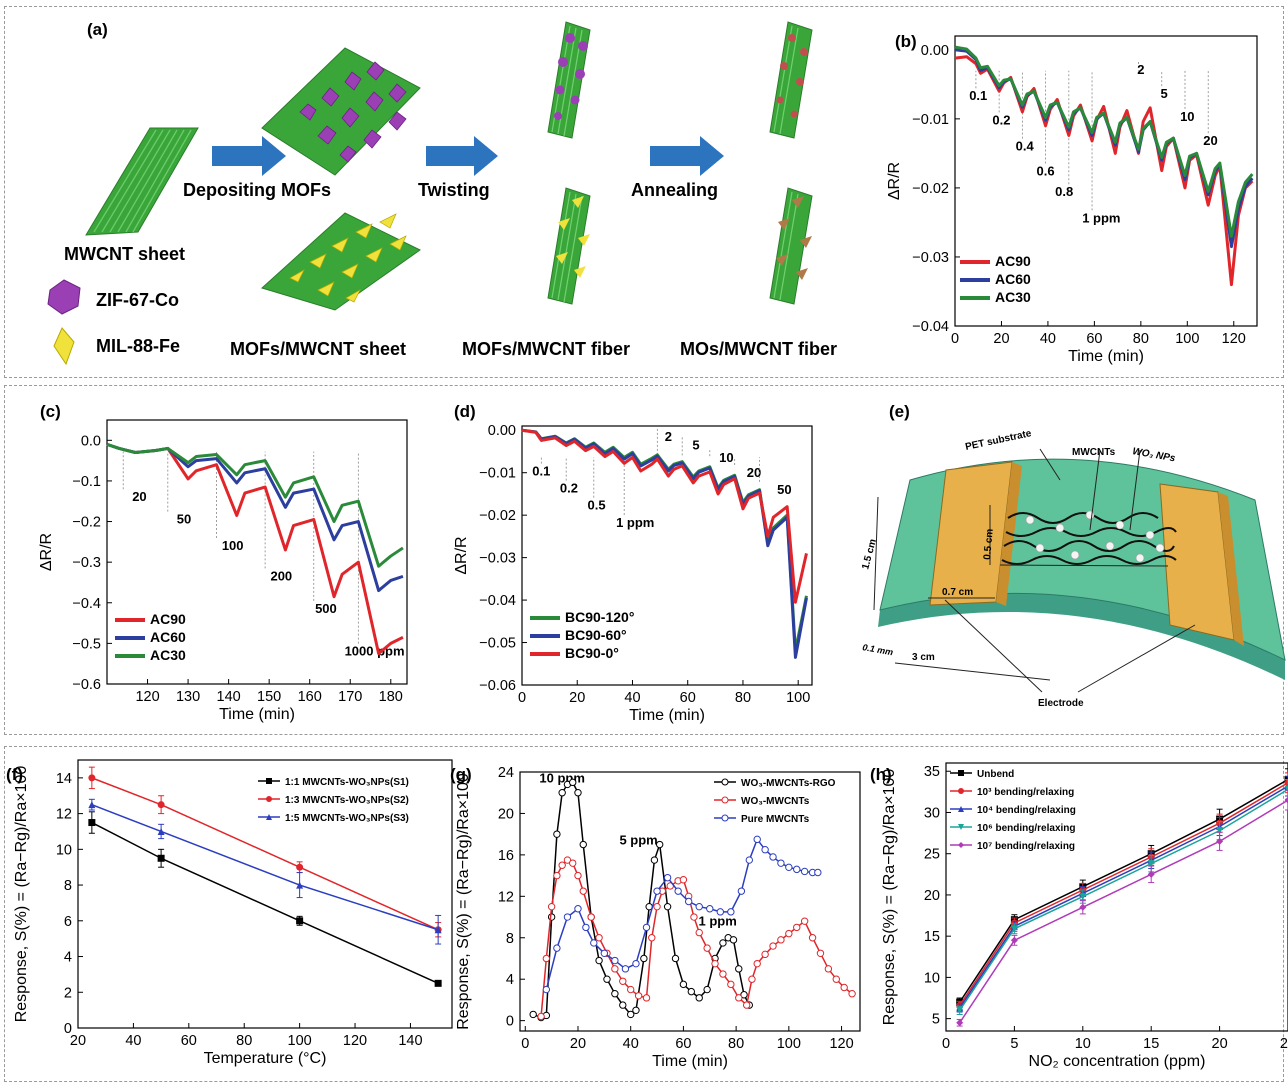 This screenshot has height=1085, width=1288. What do you see at coordinates (1151, 1044) in the screenshot?
I see `x-tick-label: 15` at bounding box center [1151, 1044].